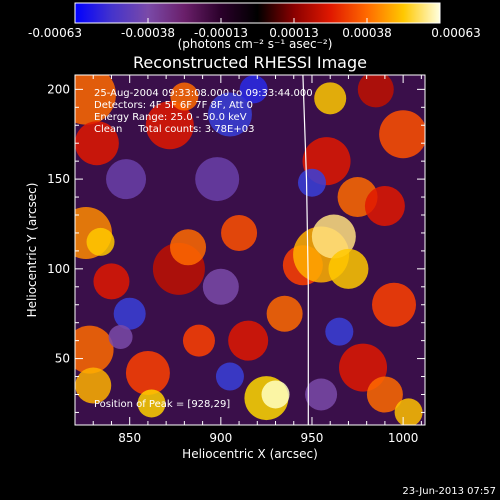 The height and width of the screenshot is (500, 500). Describe the element at coordinates (449, 491) in the screenshot. I see `footer-timestamp: 23-Jun-2013 07:57` at that location.